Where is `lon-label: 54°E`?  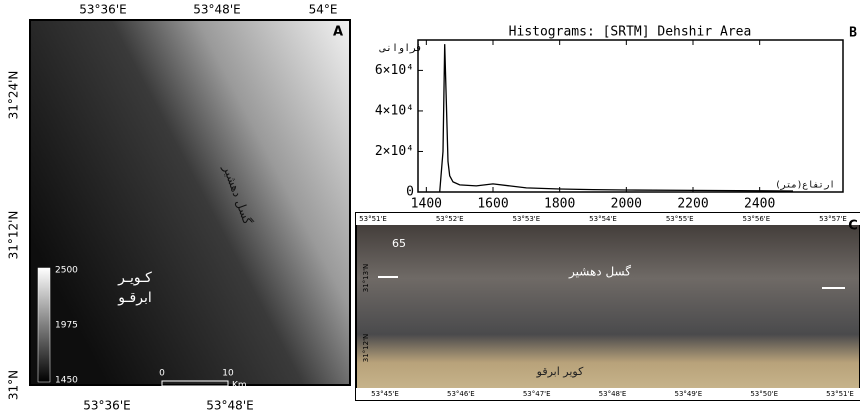 lon-label: 54°E is located at coordinates (323, 10).